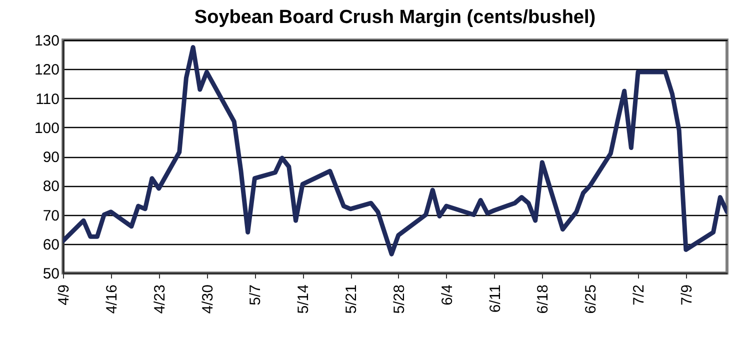  What do you see at coordinates (255, 295) in the screenshot?
I see `x-tick-label: 5/7` at bounding box center [255, 295].